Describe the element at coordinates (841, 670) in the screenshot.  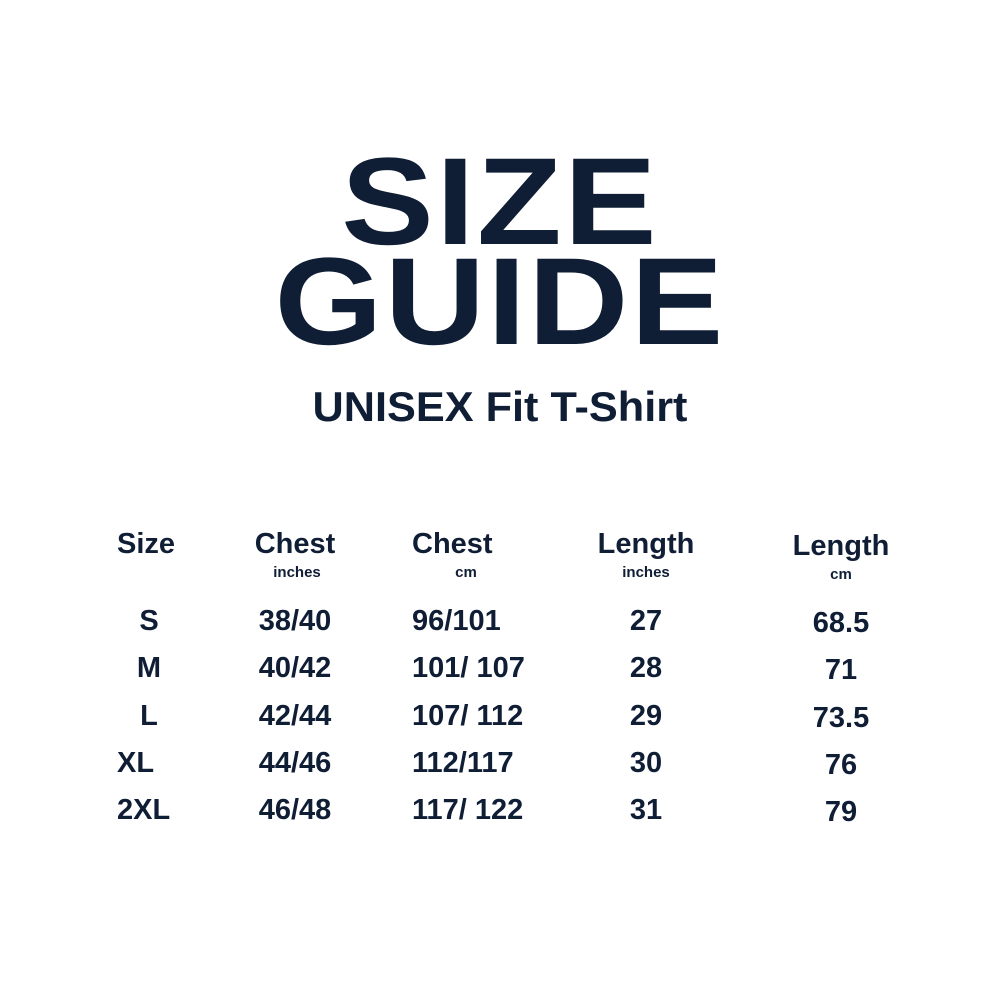
I see `cell-length-cm: 71` at that location.